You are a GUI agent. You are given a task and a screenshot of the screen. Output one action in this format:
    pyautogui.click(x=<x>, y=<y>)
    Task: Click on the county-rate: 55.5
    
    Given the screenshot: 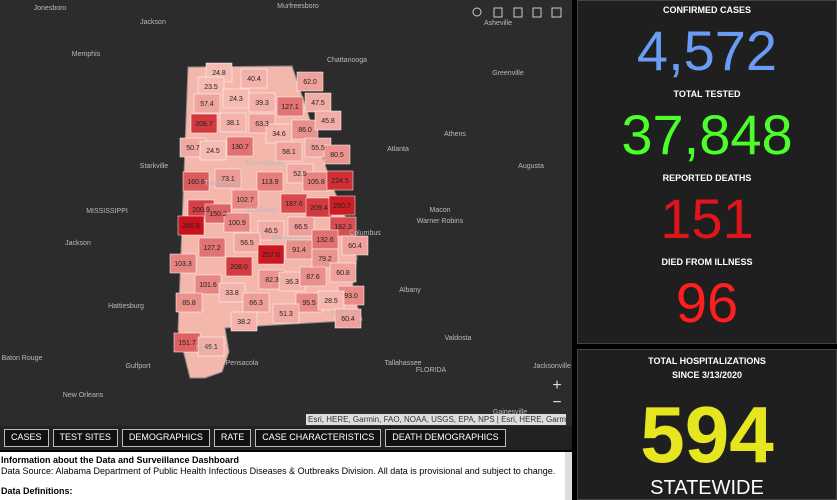 What is the action you would take?
    pyautogui.click(x=318, y=148)
    